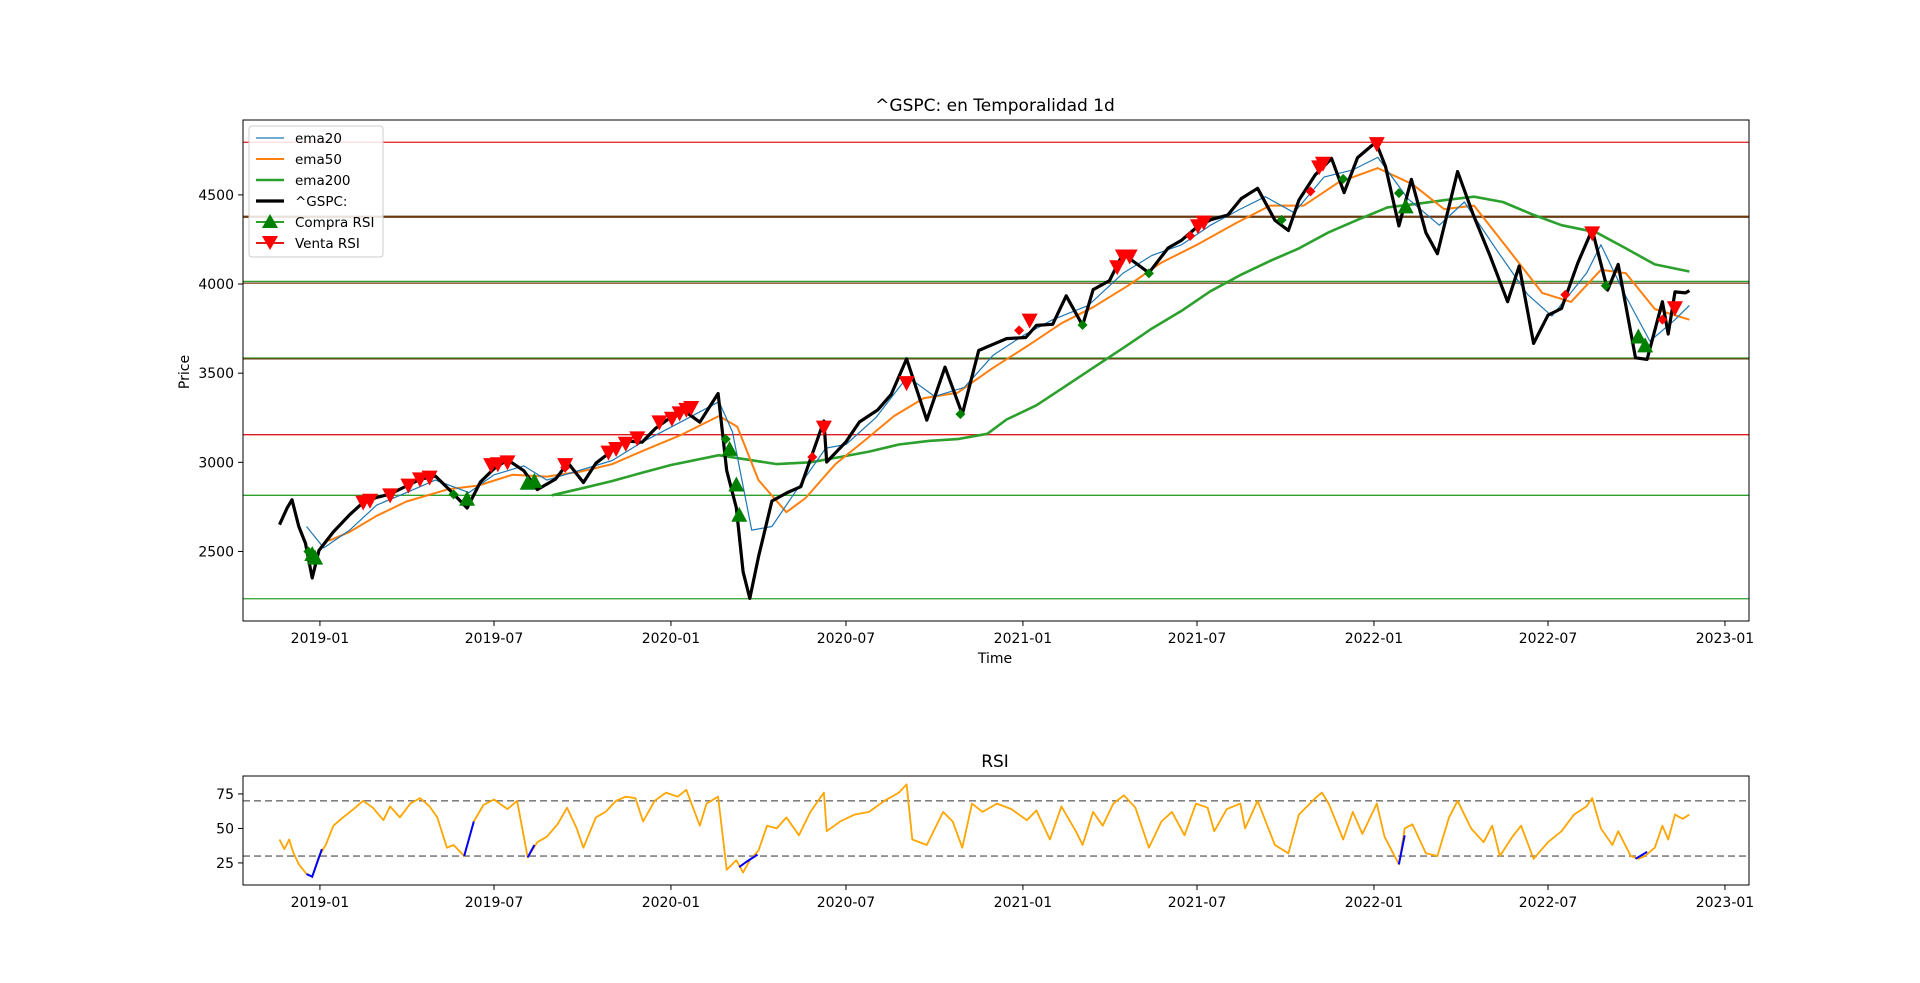 Image resolution: width=1920 pixels, height=983 pixels. What do you see at coordinates (320, 903) in the screenshot?
I see `rsi-x-tick-label-0: 2019-01` at bounding box center [320, 903].